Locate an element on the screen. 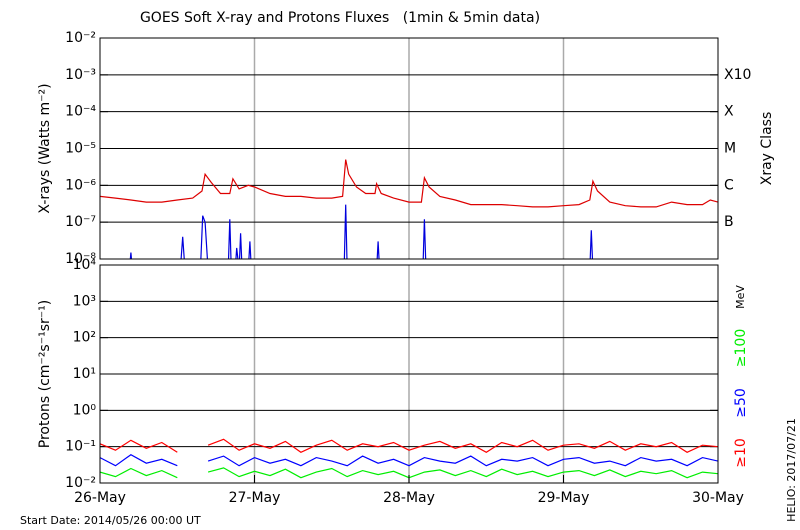 This screenshot has width=800, height=530. y-tick-label: 10⁻⁷ is located at coordinates (80, 222).